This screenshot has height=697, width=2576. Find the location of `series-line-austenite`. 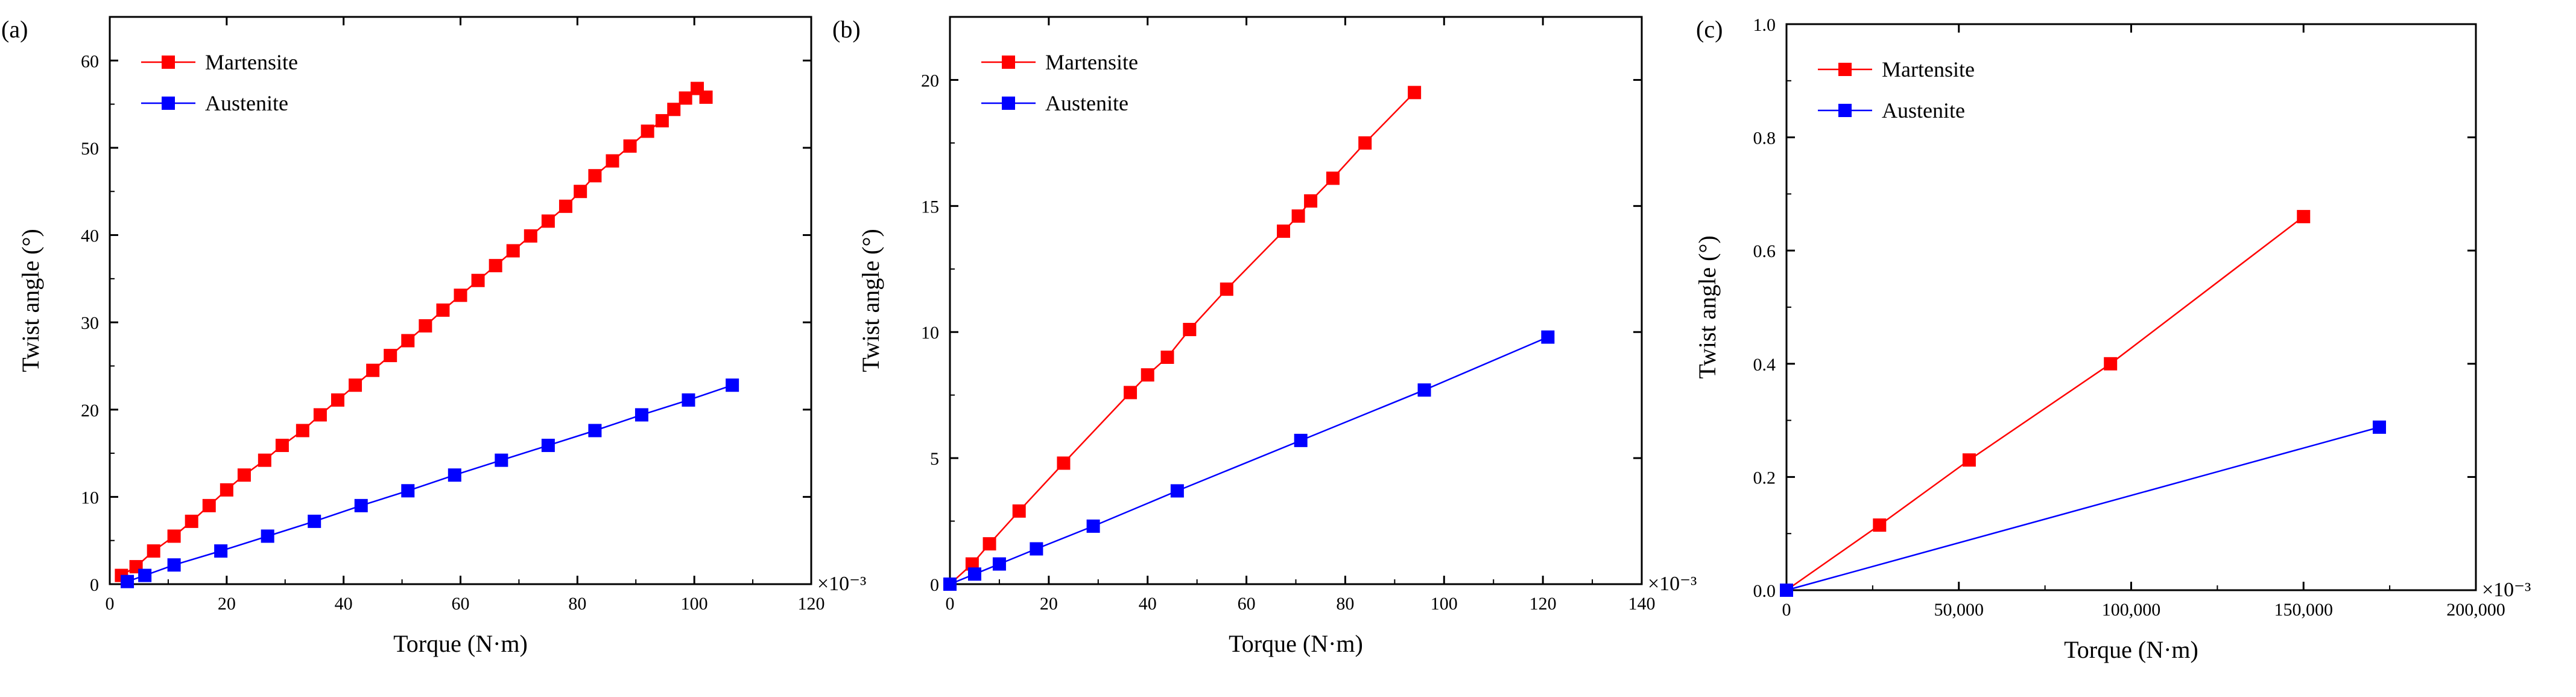

series-line-austenite is located at coordinates (2083, 508).